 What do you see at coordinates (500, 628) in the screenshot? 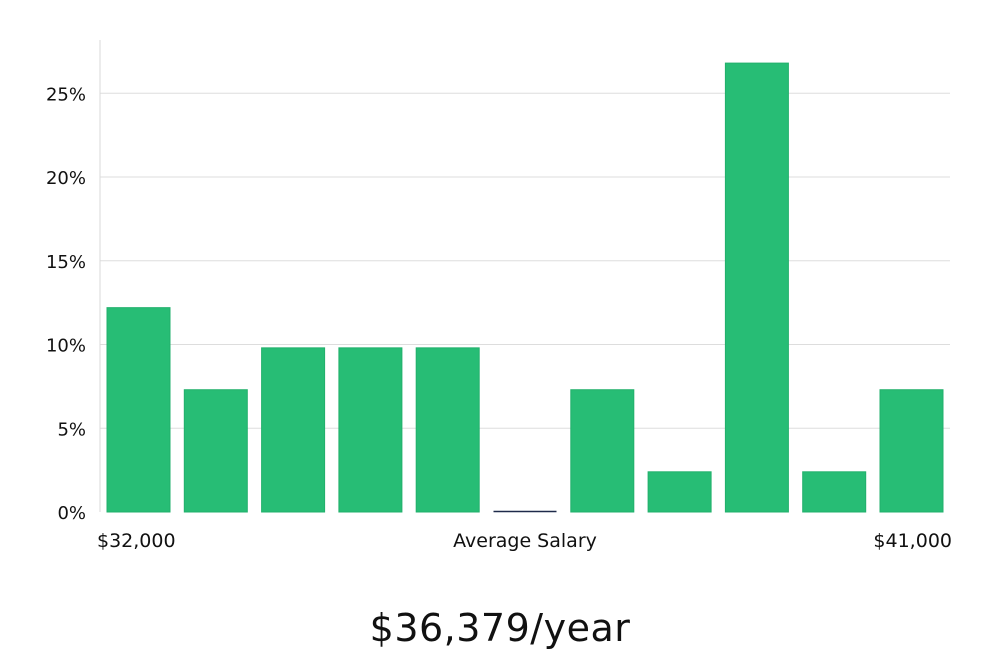
I see `average-salary-value: $36,379/year` at bounding box center [500, 628].